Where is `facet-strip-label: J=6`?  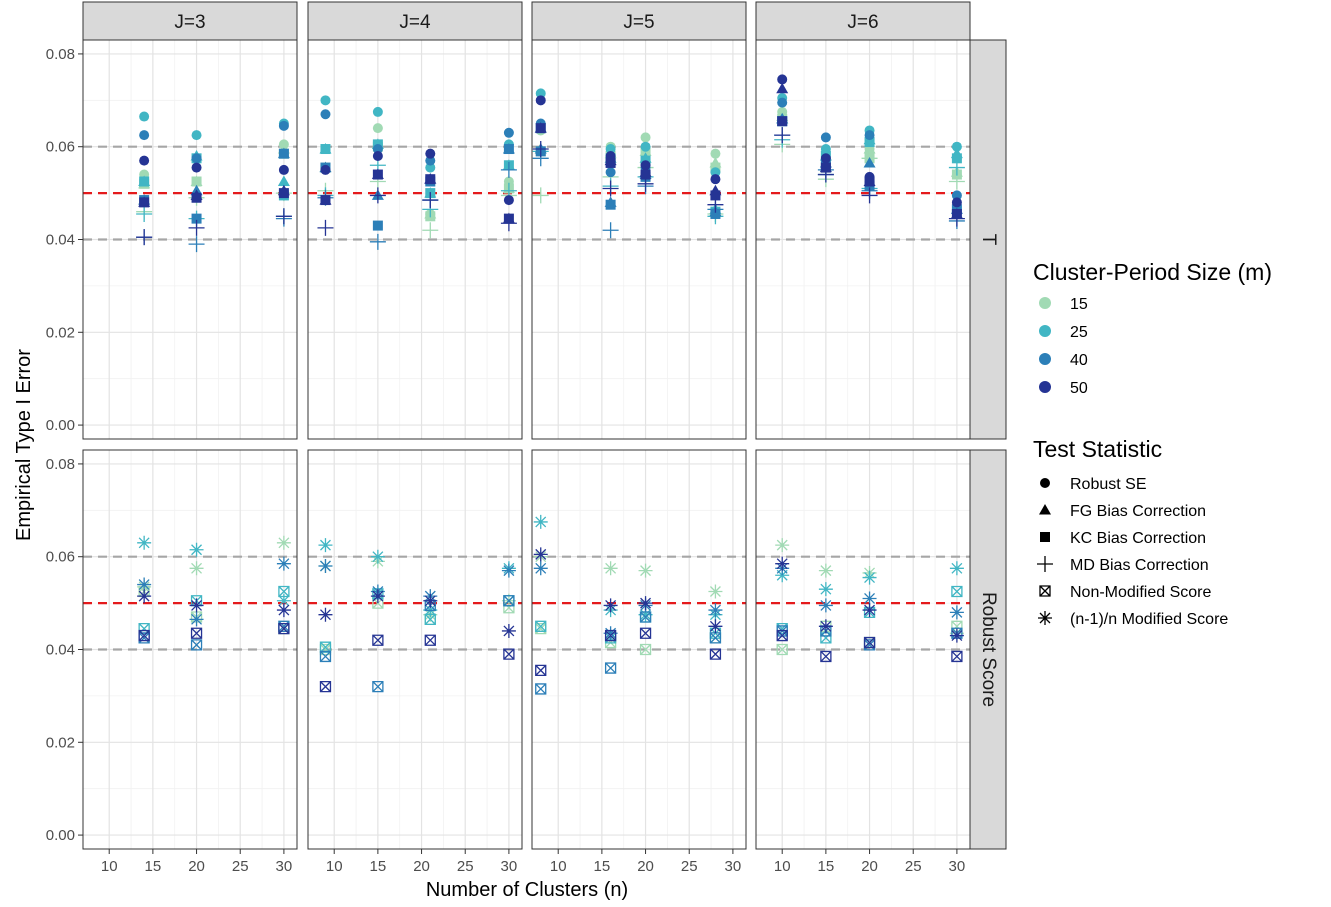
facet-strip-label: J=6 is located at coordinates (862, 22).